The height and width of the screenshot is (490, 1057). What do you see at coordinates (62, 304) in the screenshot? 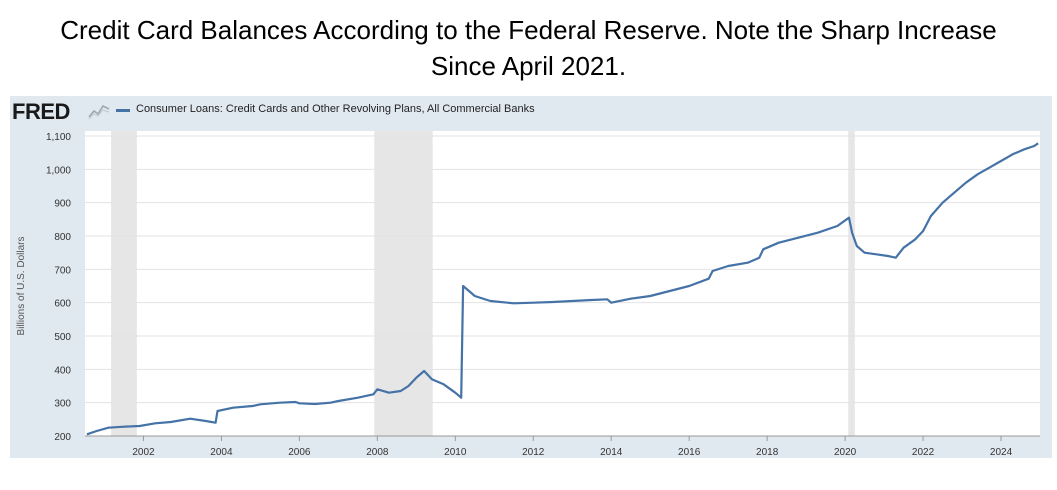
I see `y-tick-label: 600` at bounding box center [62, 304].